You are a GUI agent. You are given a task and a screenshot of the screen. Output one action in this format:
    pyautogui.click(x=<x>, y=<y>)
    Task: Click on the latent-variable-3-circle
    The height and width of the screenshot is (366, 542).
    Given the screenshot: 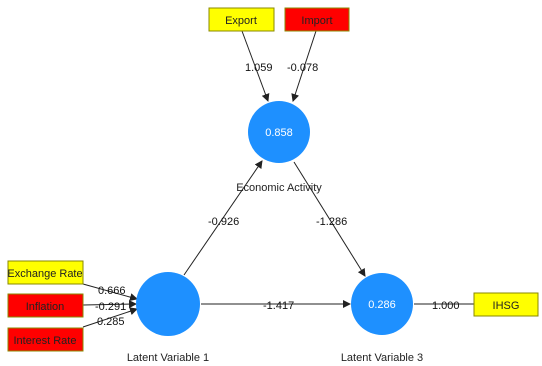 What is the action you would take?
    pyautogui.click(x=382, y=304)
    